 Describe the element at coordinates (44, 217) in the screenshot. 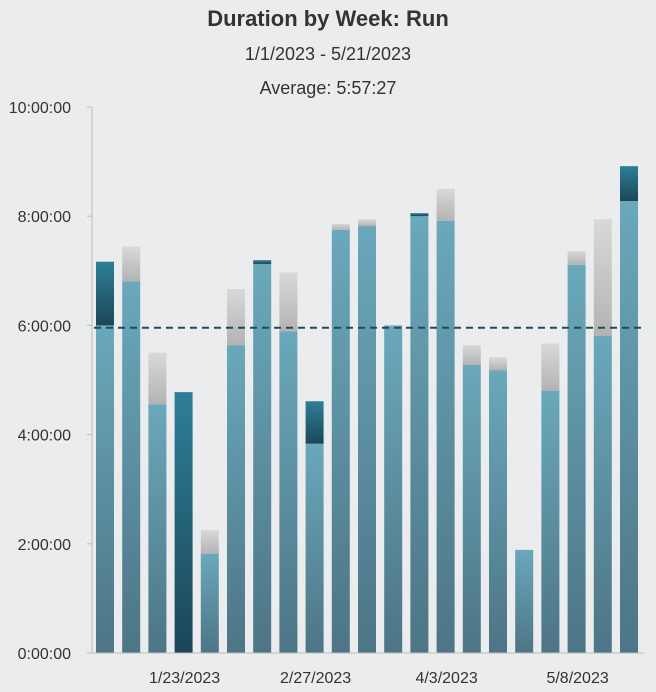

I see `y-tick-label: 8:00:00` at that location.